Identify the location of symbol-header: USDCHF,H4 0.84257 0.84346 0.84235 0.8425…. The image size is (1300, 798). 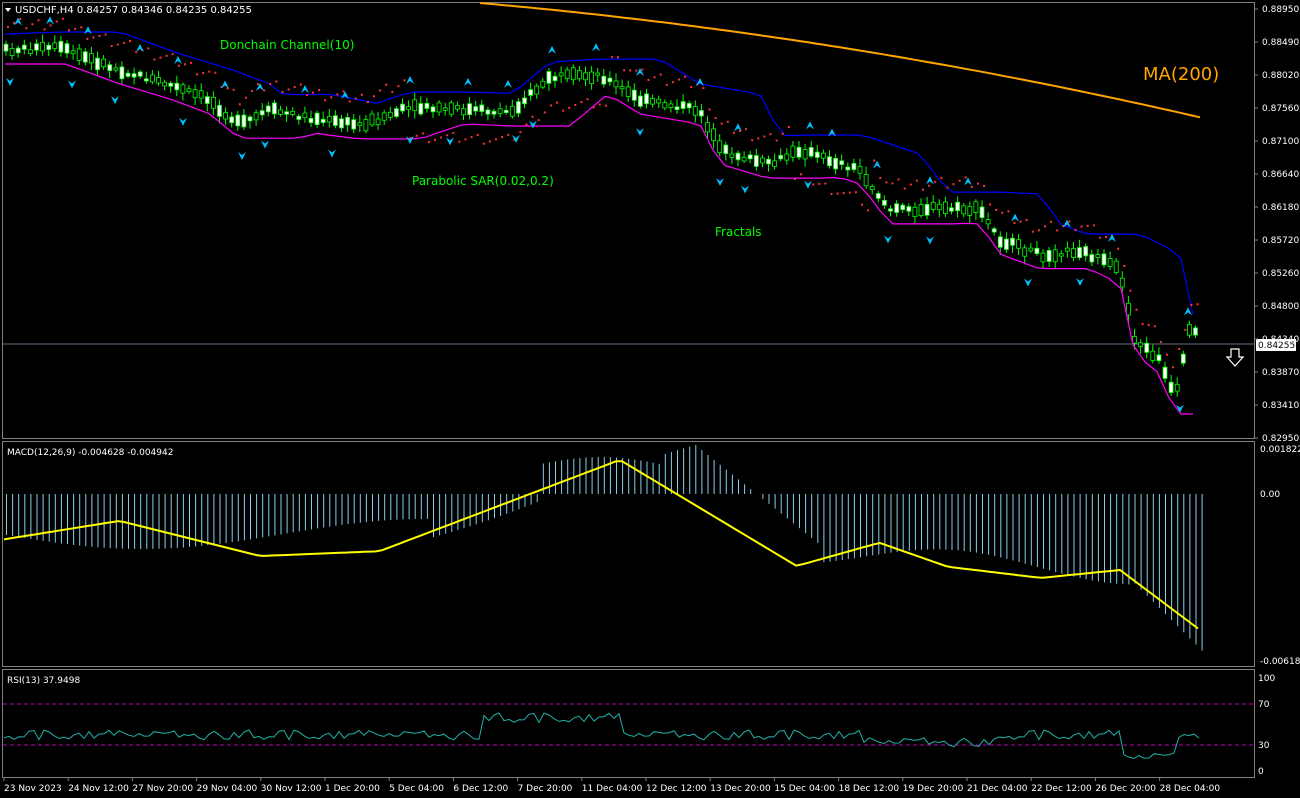
(133, 10).